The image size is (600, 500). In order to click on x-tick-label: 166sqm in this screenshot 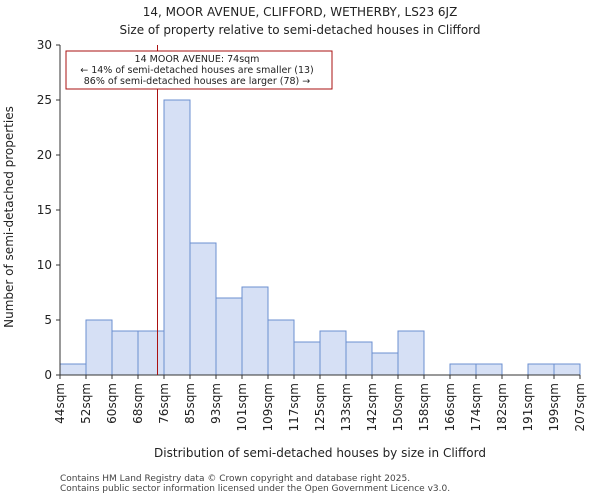, I will do `click(450, 407)`.